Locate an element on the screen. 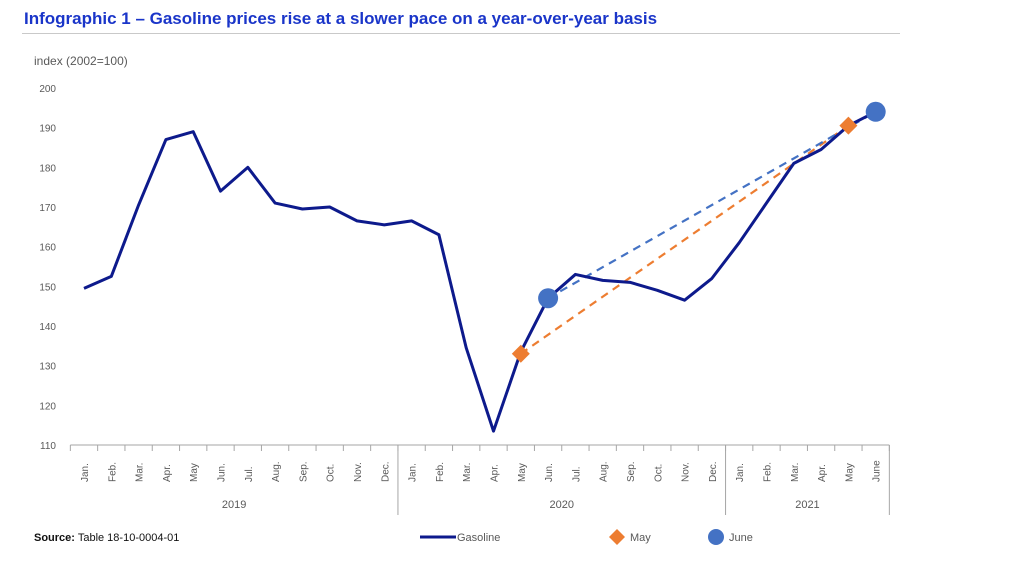 This screenshot has width=1024, height=575. legend-swatch-june is located at coordinates (716, 537).